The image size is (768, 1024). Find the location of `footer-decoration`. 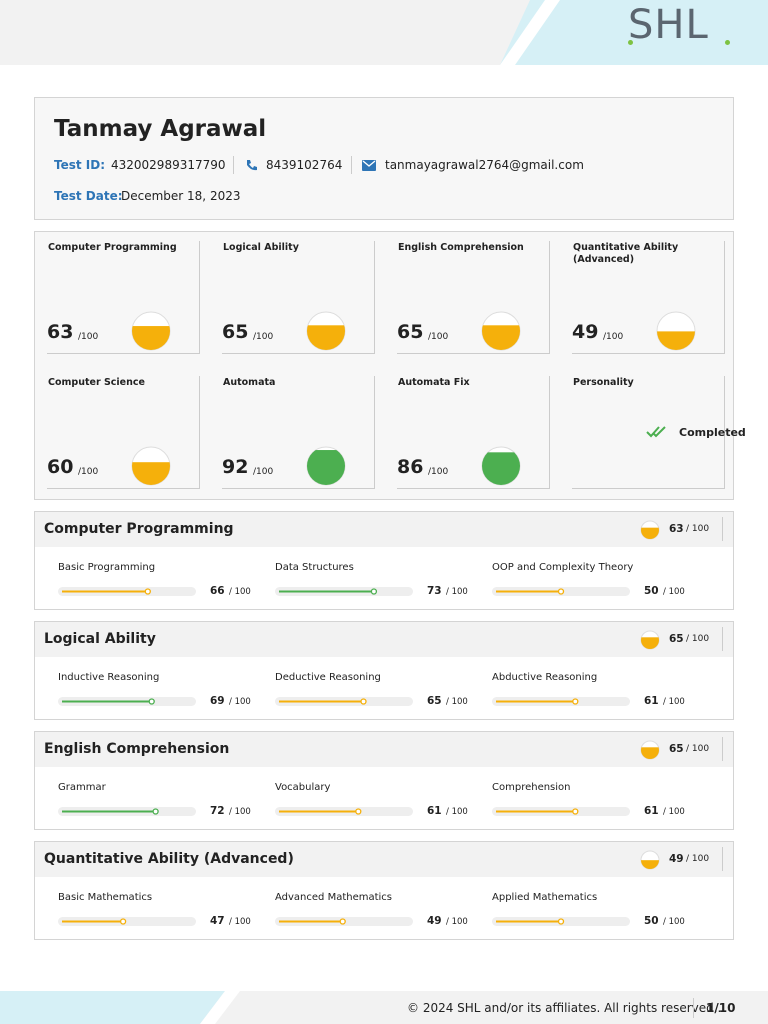

footer-decoration is located at coordinates (120, 1007).